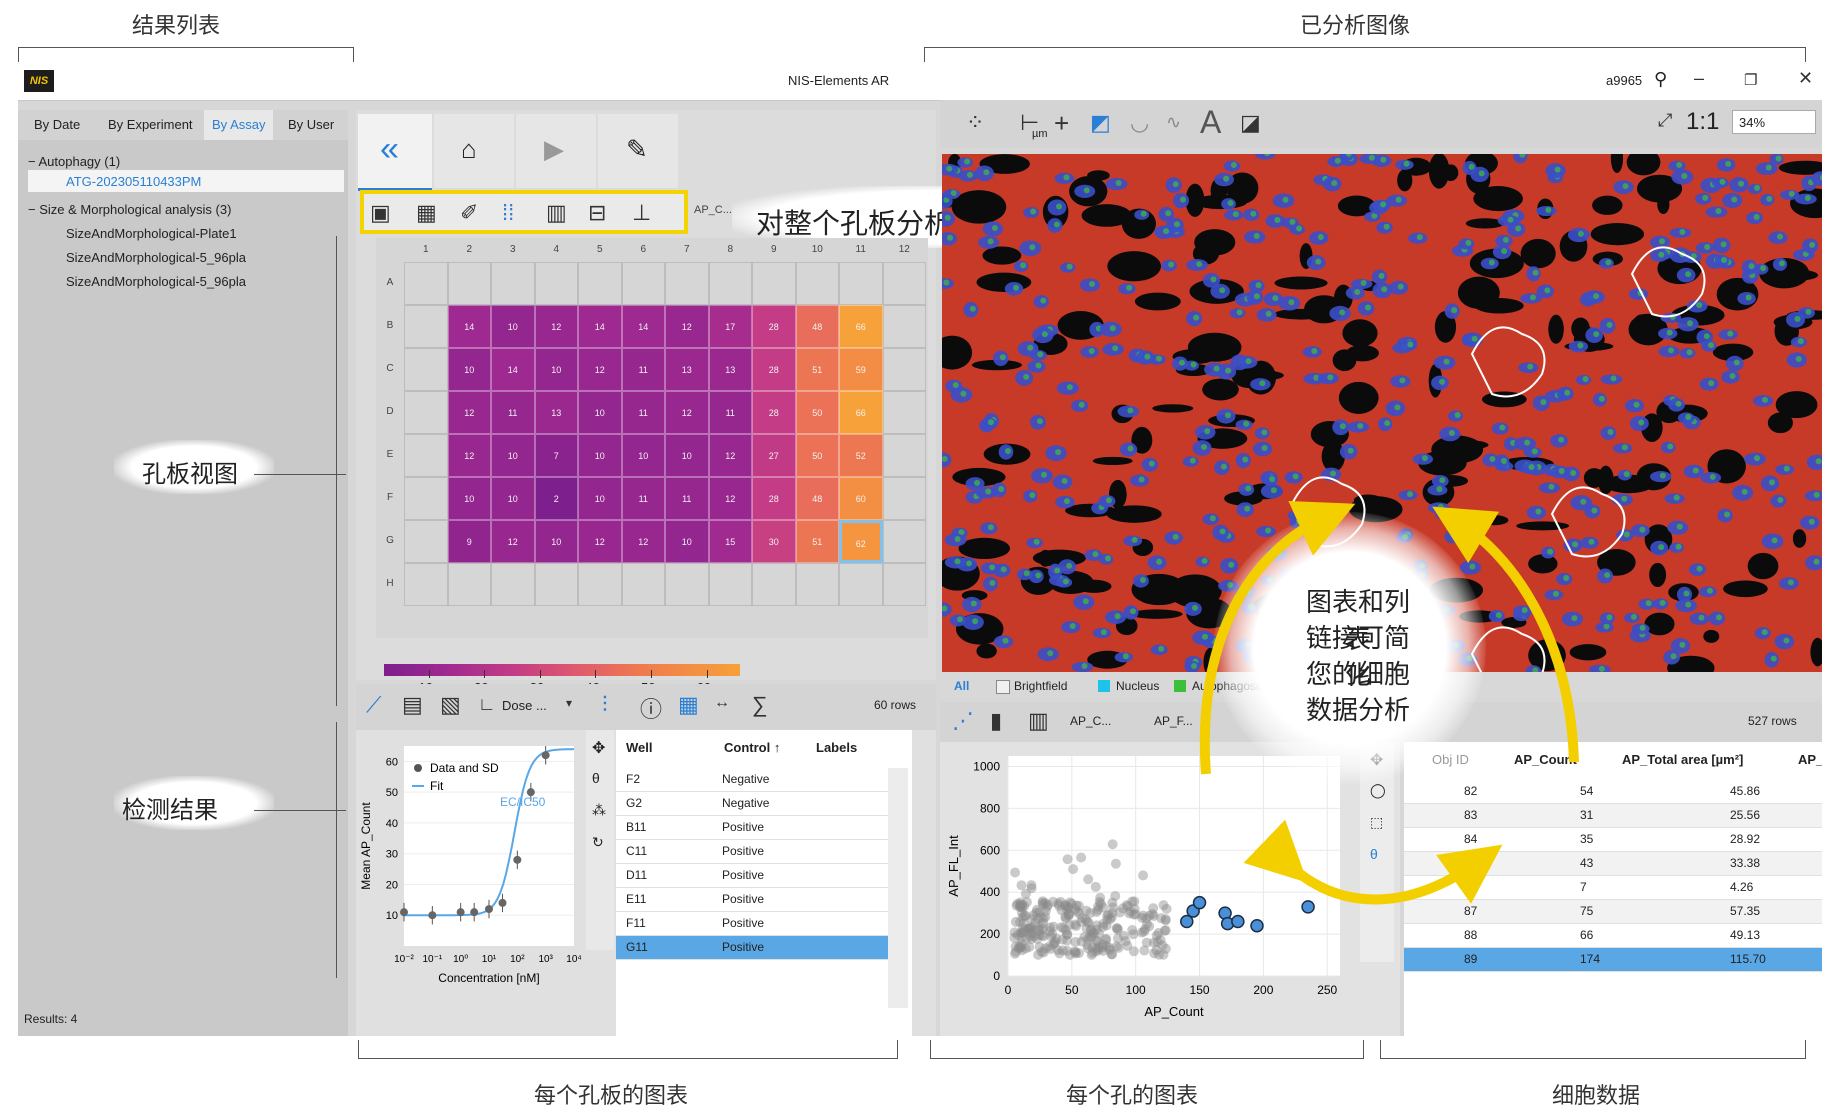 The width and height of the screenshot is (1822, 1110). Describe the element at coordinates (1038, 720) in the screenshot. I see `bar-chart-icon: ▥` at that location.